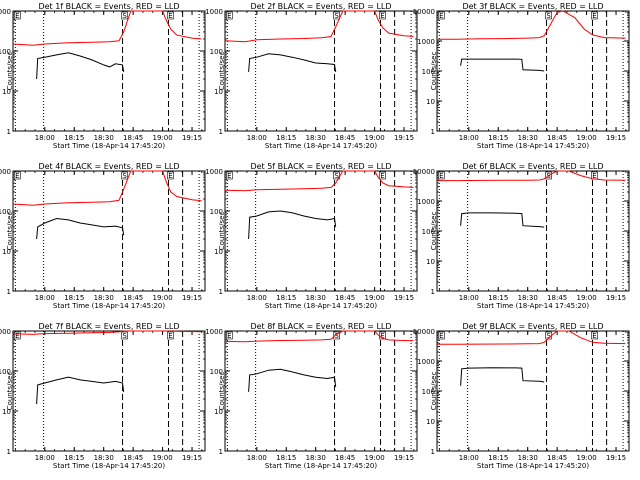 The image size is (640, 480). What do you see at coordinates (320, 326) in the screenshot?
I see `chart-title: Det 8f BLACK = Events, RED = LLD` at bounding box center [320, 326].